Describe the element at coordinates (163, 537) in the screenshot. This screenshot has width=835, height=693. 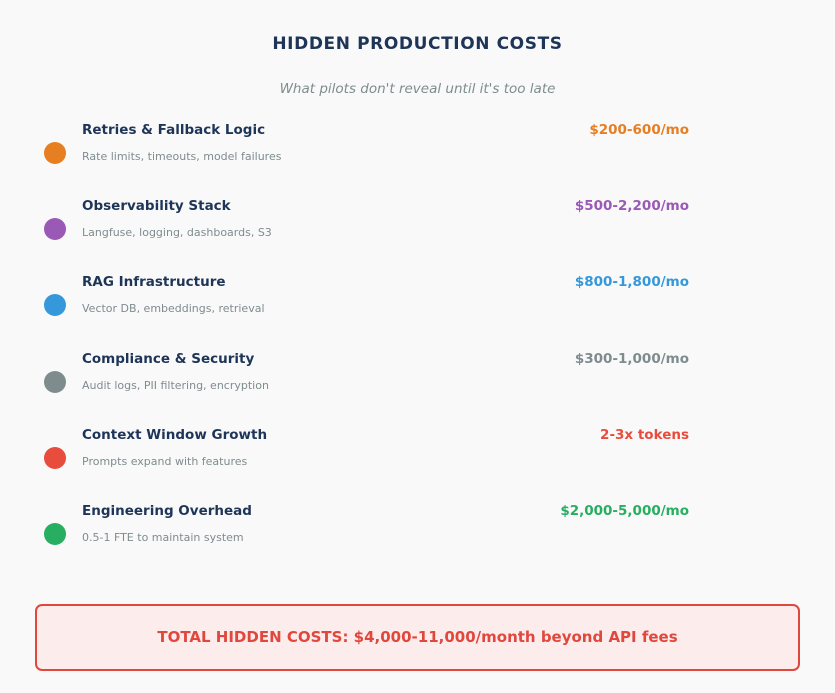
I see `cost-item-description: 0.5-1 FTE to maintain system` at that location.